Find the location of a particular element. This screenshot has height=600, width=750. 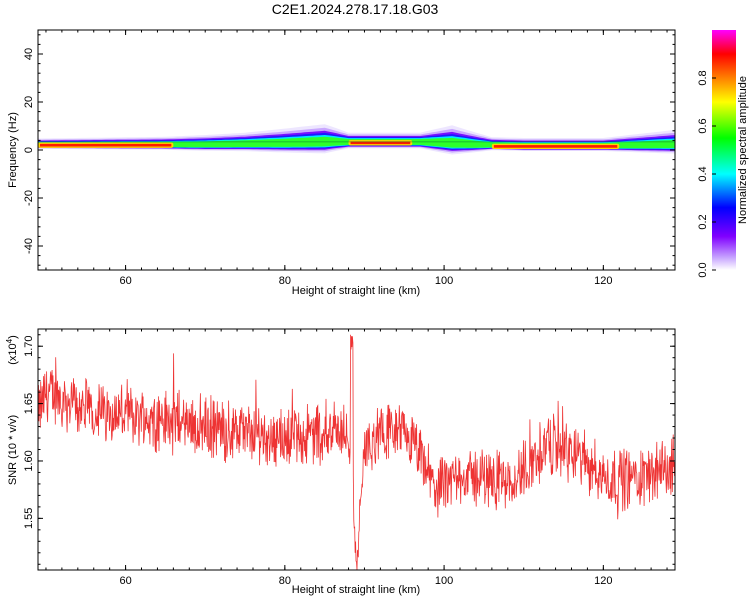

snr-ytick-label: 1.60 is located at coordinates (29, 460).